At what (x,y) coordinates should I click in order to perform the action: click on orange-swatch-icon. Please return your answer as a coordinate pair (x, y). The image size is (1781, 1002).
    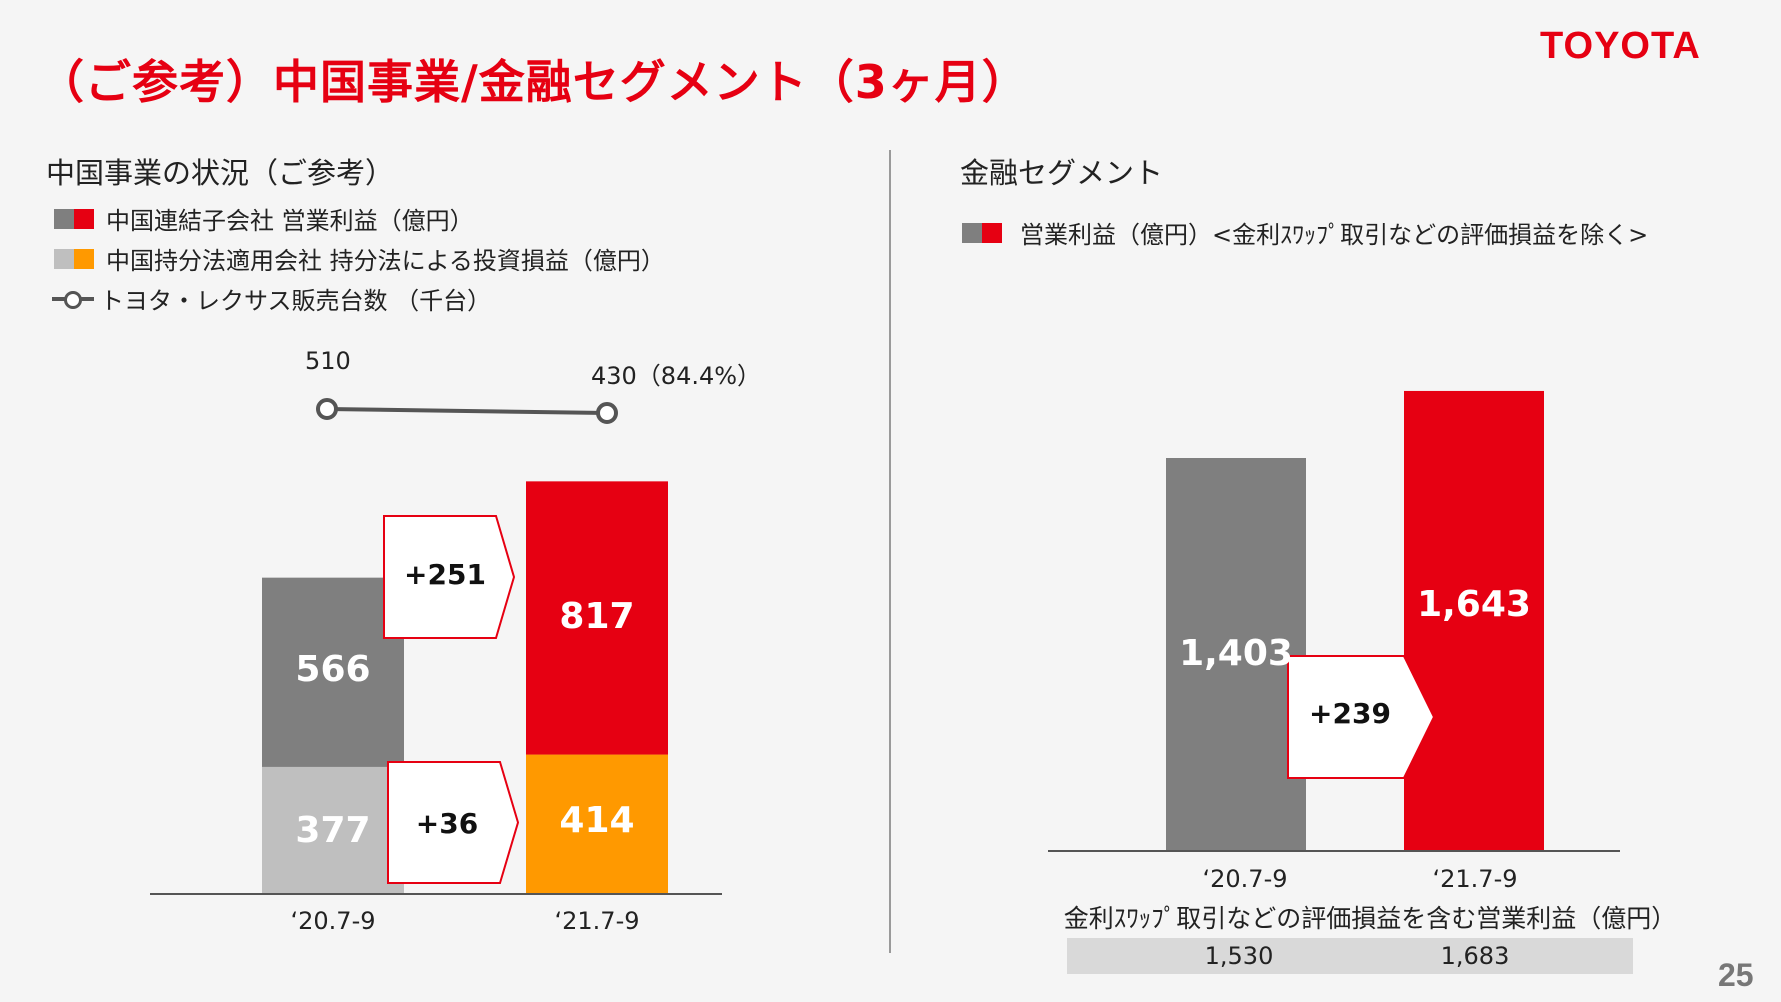
    Looking at the image, I should click on (84, 258).